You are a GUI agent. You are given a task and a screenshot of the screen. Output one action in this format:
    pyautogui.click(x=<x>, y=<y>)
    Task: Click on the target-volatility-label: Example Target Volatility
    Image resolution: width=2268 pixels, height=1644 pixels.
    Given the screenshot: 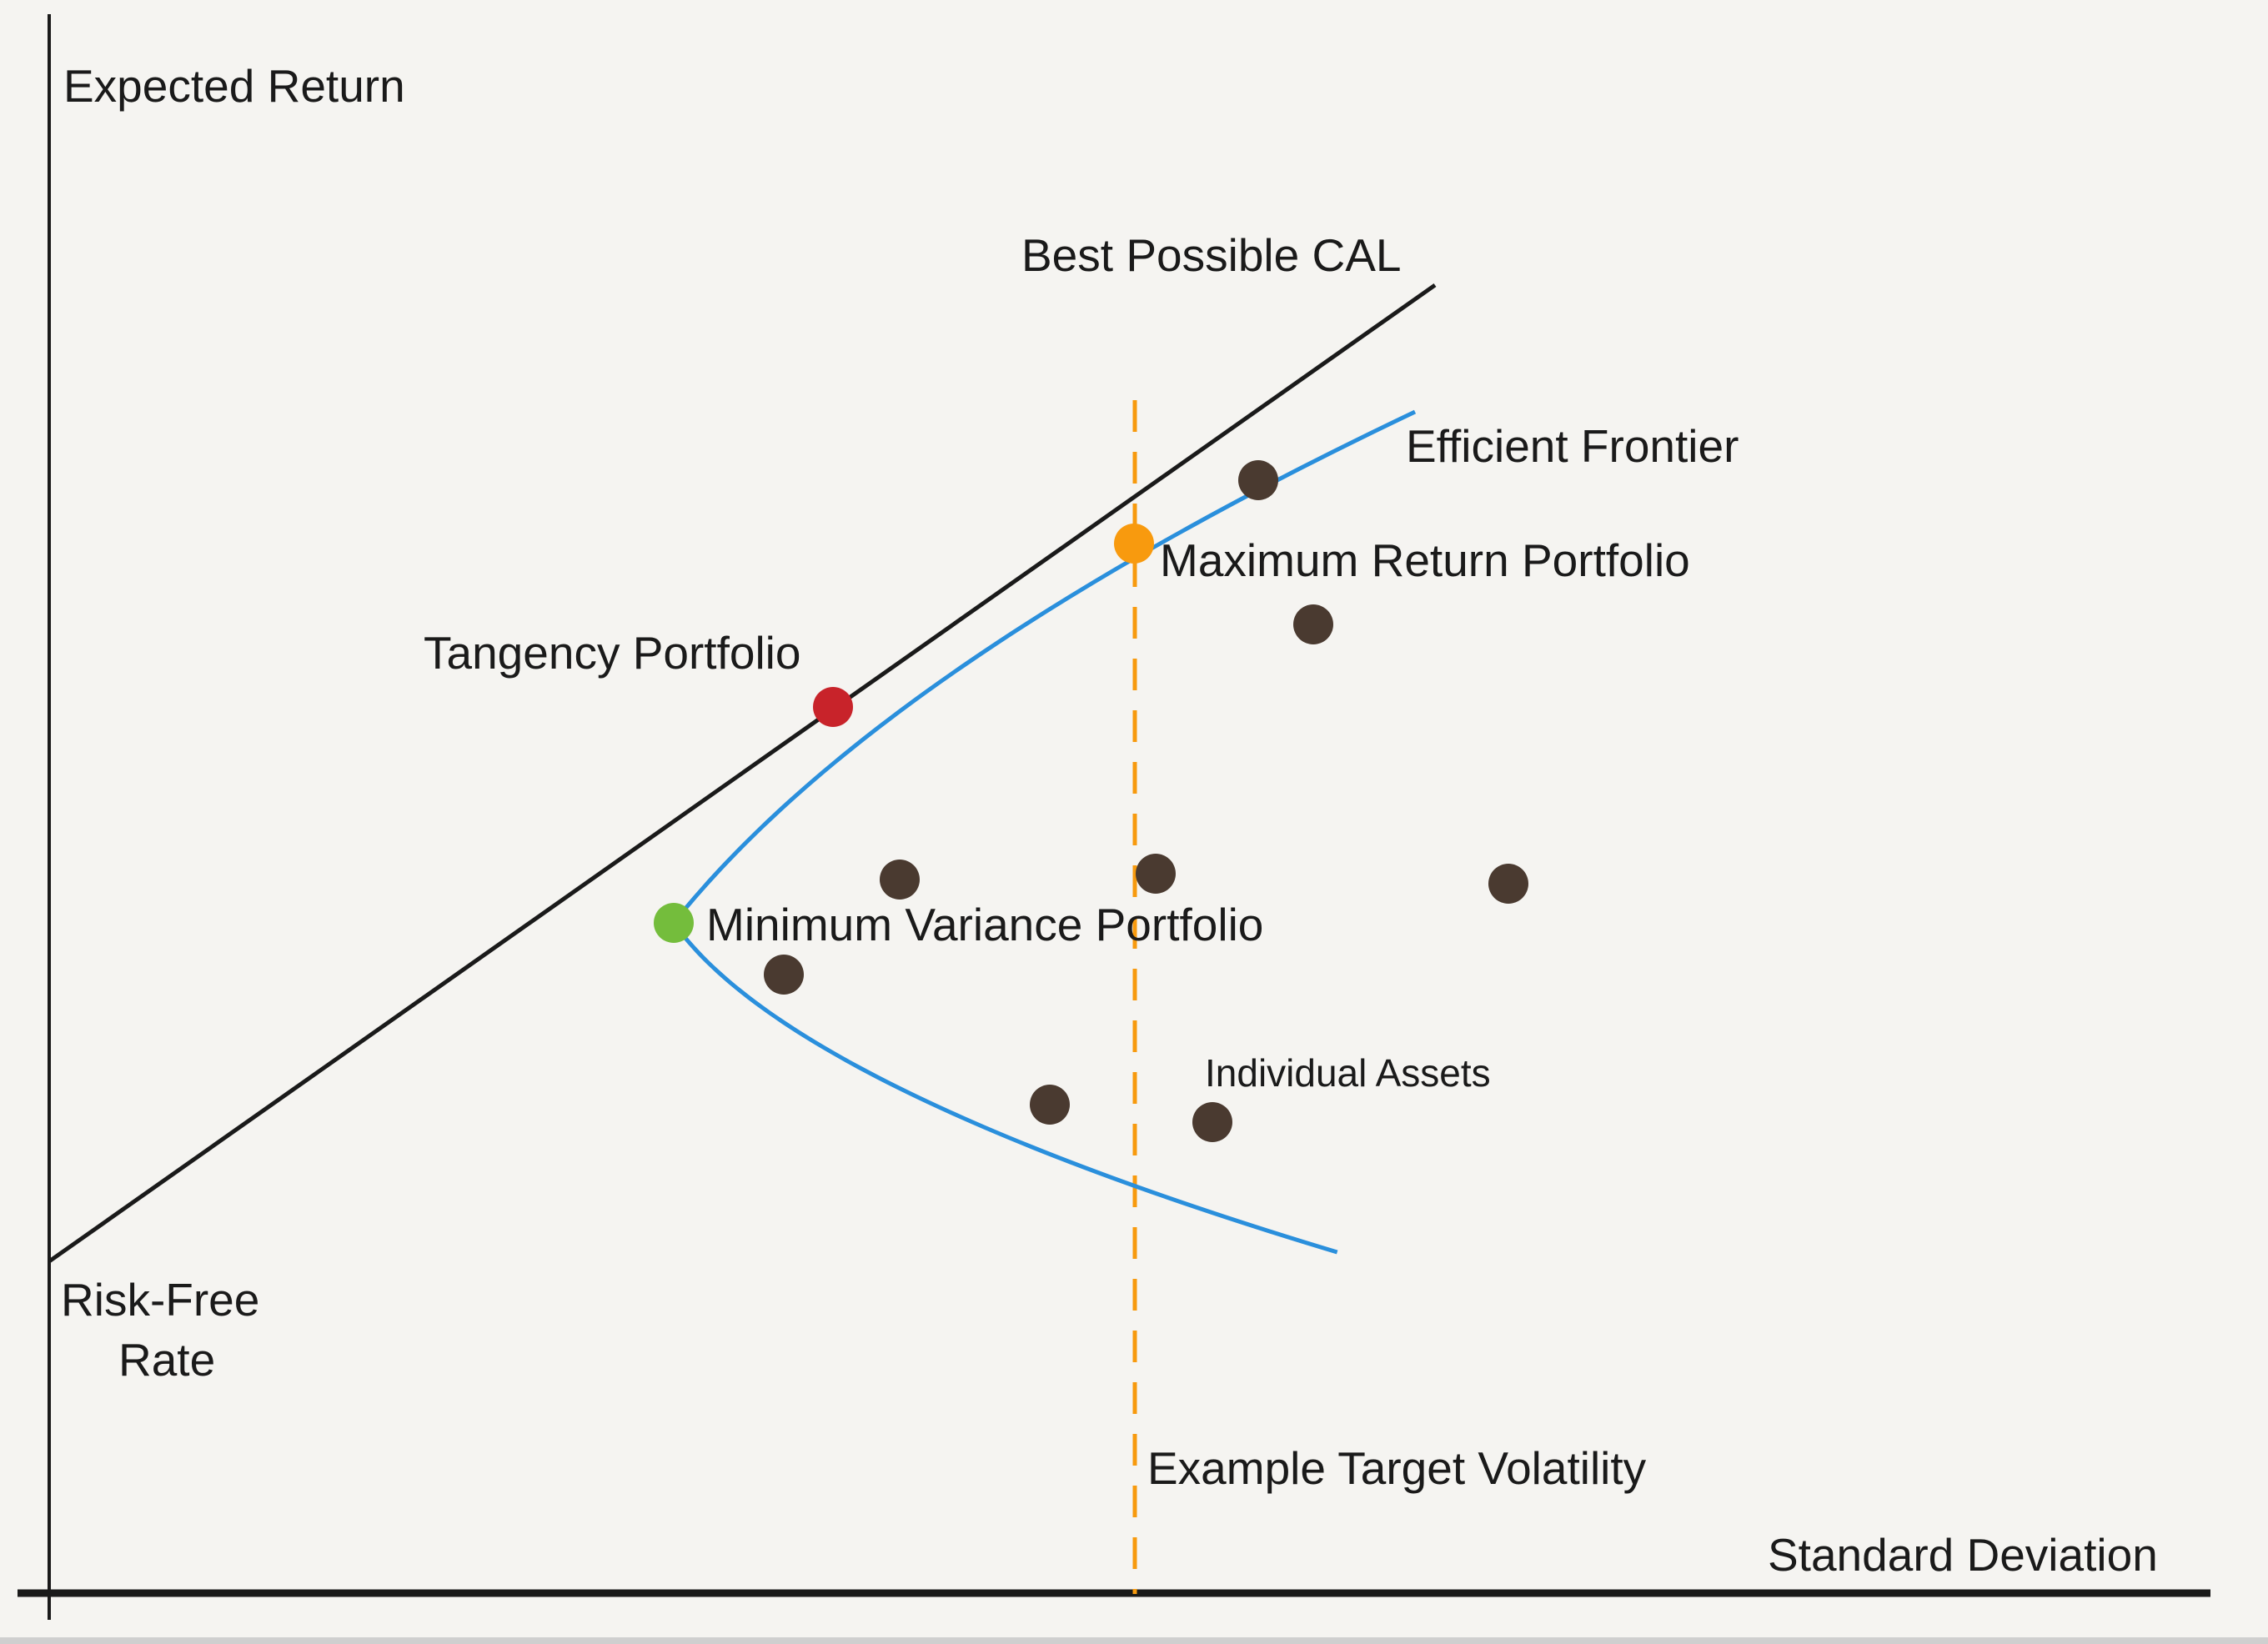 What is the action you would take?
    pyautogui.click(x=1397, y=1468)
    